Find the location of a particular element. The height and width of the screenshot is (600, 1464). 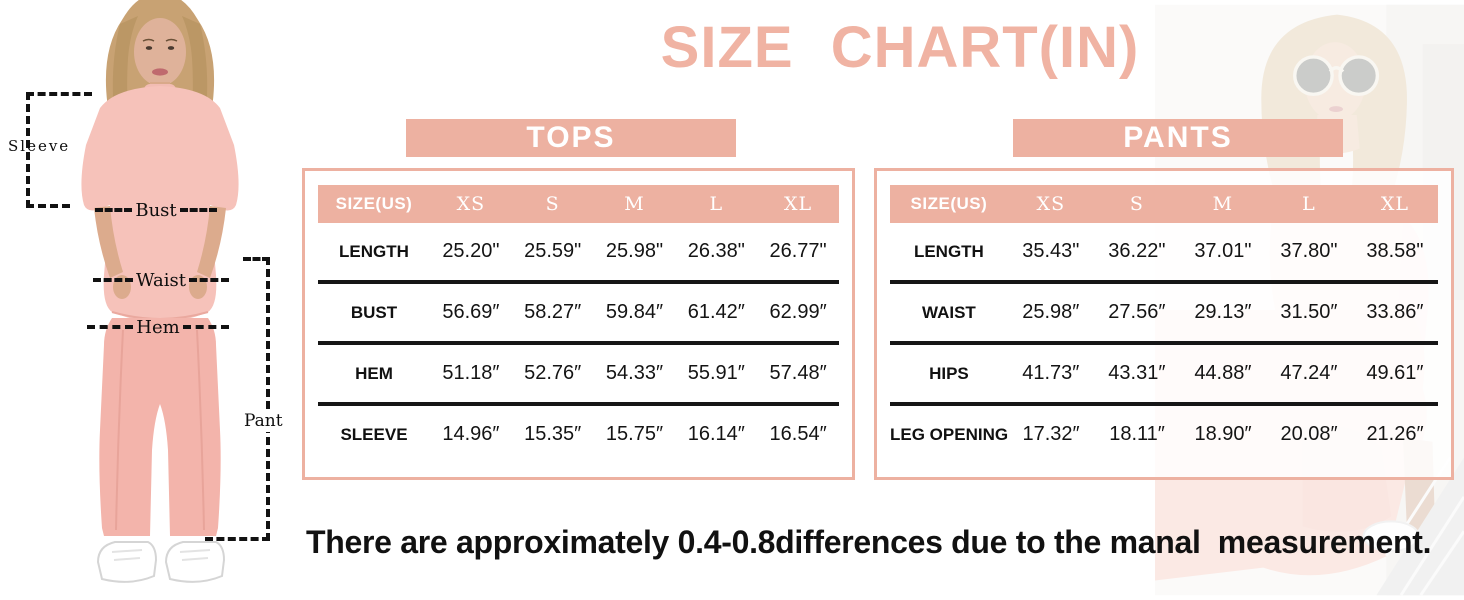

bust-label: Bust is located at coordinates (156, 210).